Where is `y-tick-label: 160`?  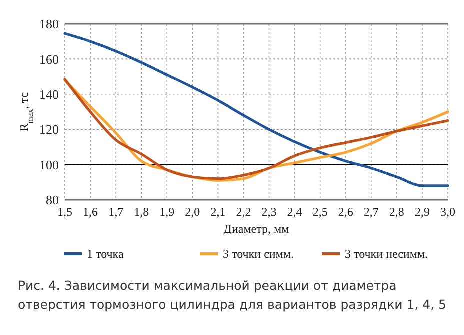 y-tick-label: 160 is located at coordinates (49, 59).